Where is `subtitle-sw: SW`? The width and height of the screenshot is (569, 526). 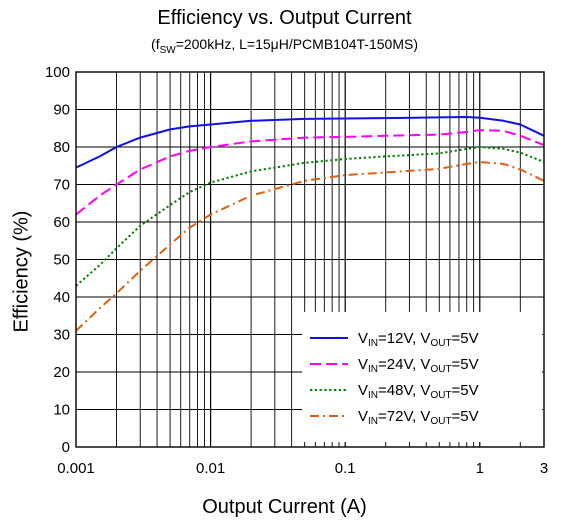
subtitle-sw: SW is located at coordinates (167, 50).